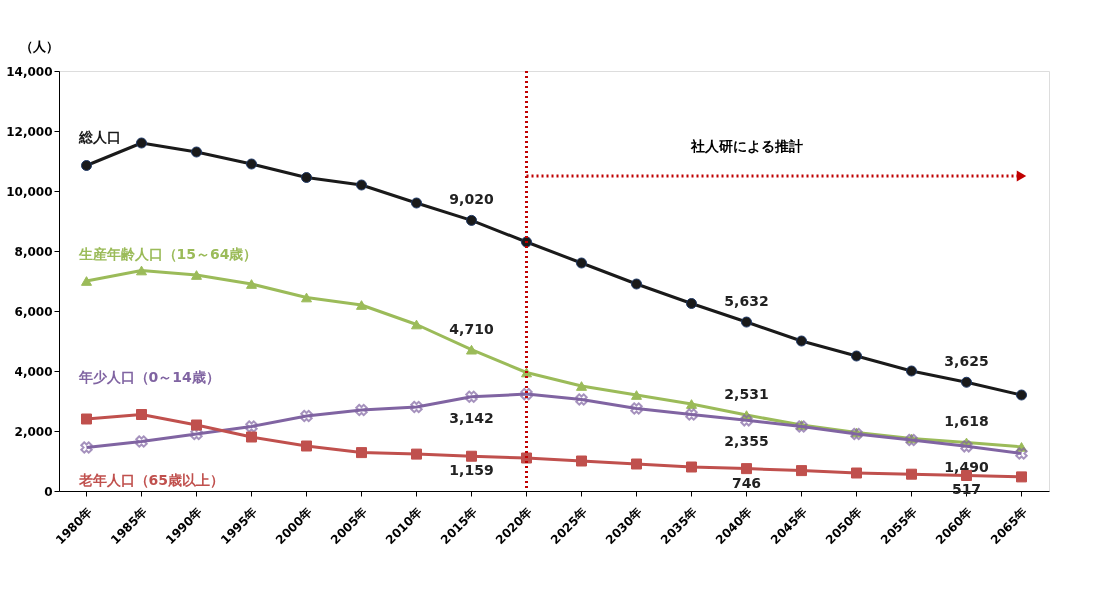 This screenshot has height=603, width=1114. Describe the element at coordinates (746, 441) in the screenshot. I see `data-label: 2,355` at that location.